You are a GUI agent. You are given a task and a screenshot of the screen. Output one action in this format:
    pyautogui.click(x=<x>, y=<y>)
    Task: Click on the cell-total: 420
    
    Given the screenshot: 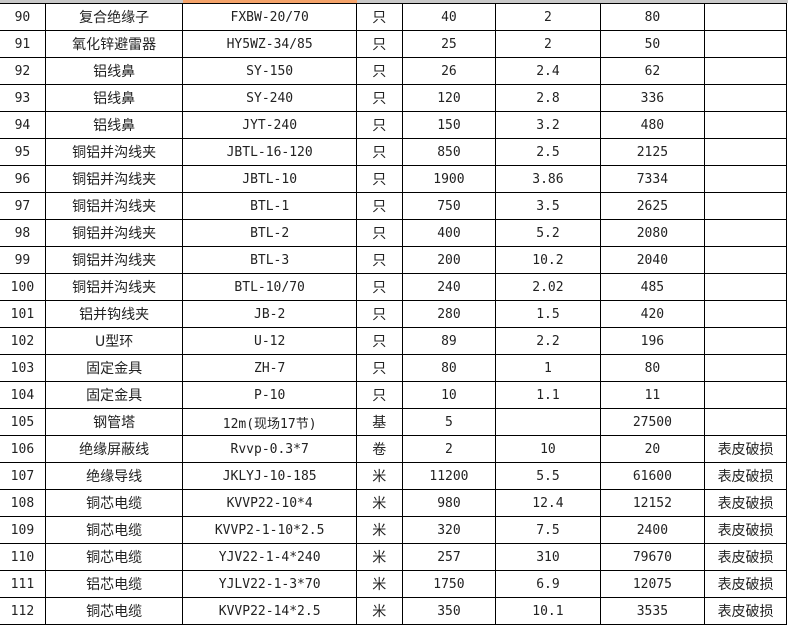 What is the action you would take?
    pyautogui.click(x=652, y=314)
    